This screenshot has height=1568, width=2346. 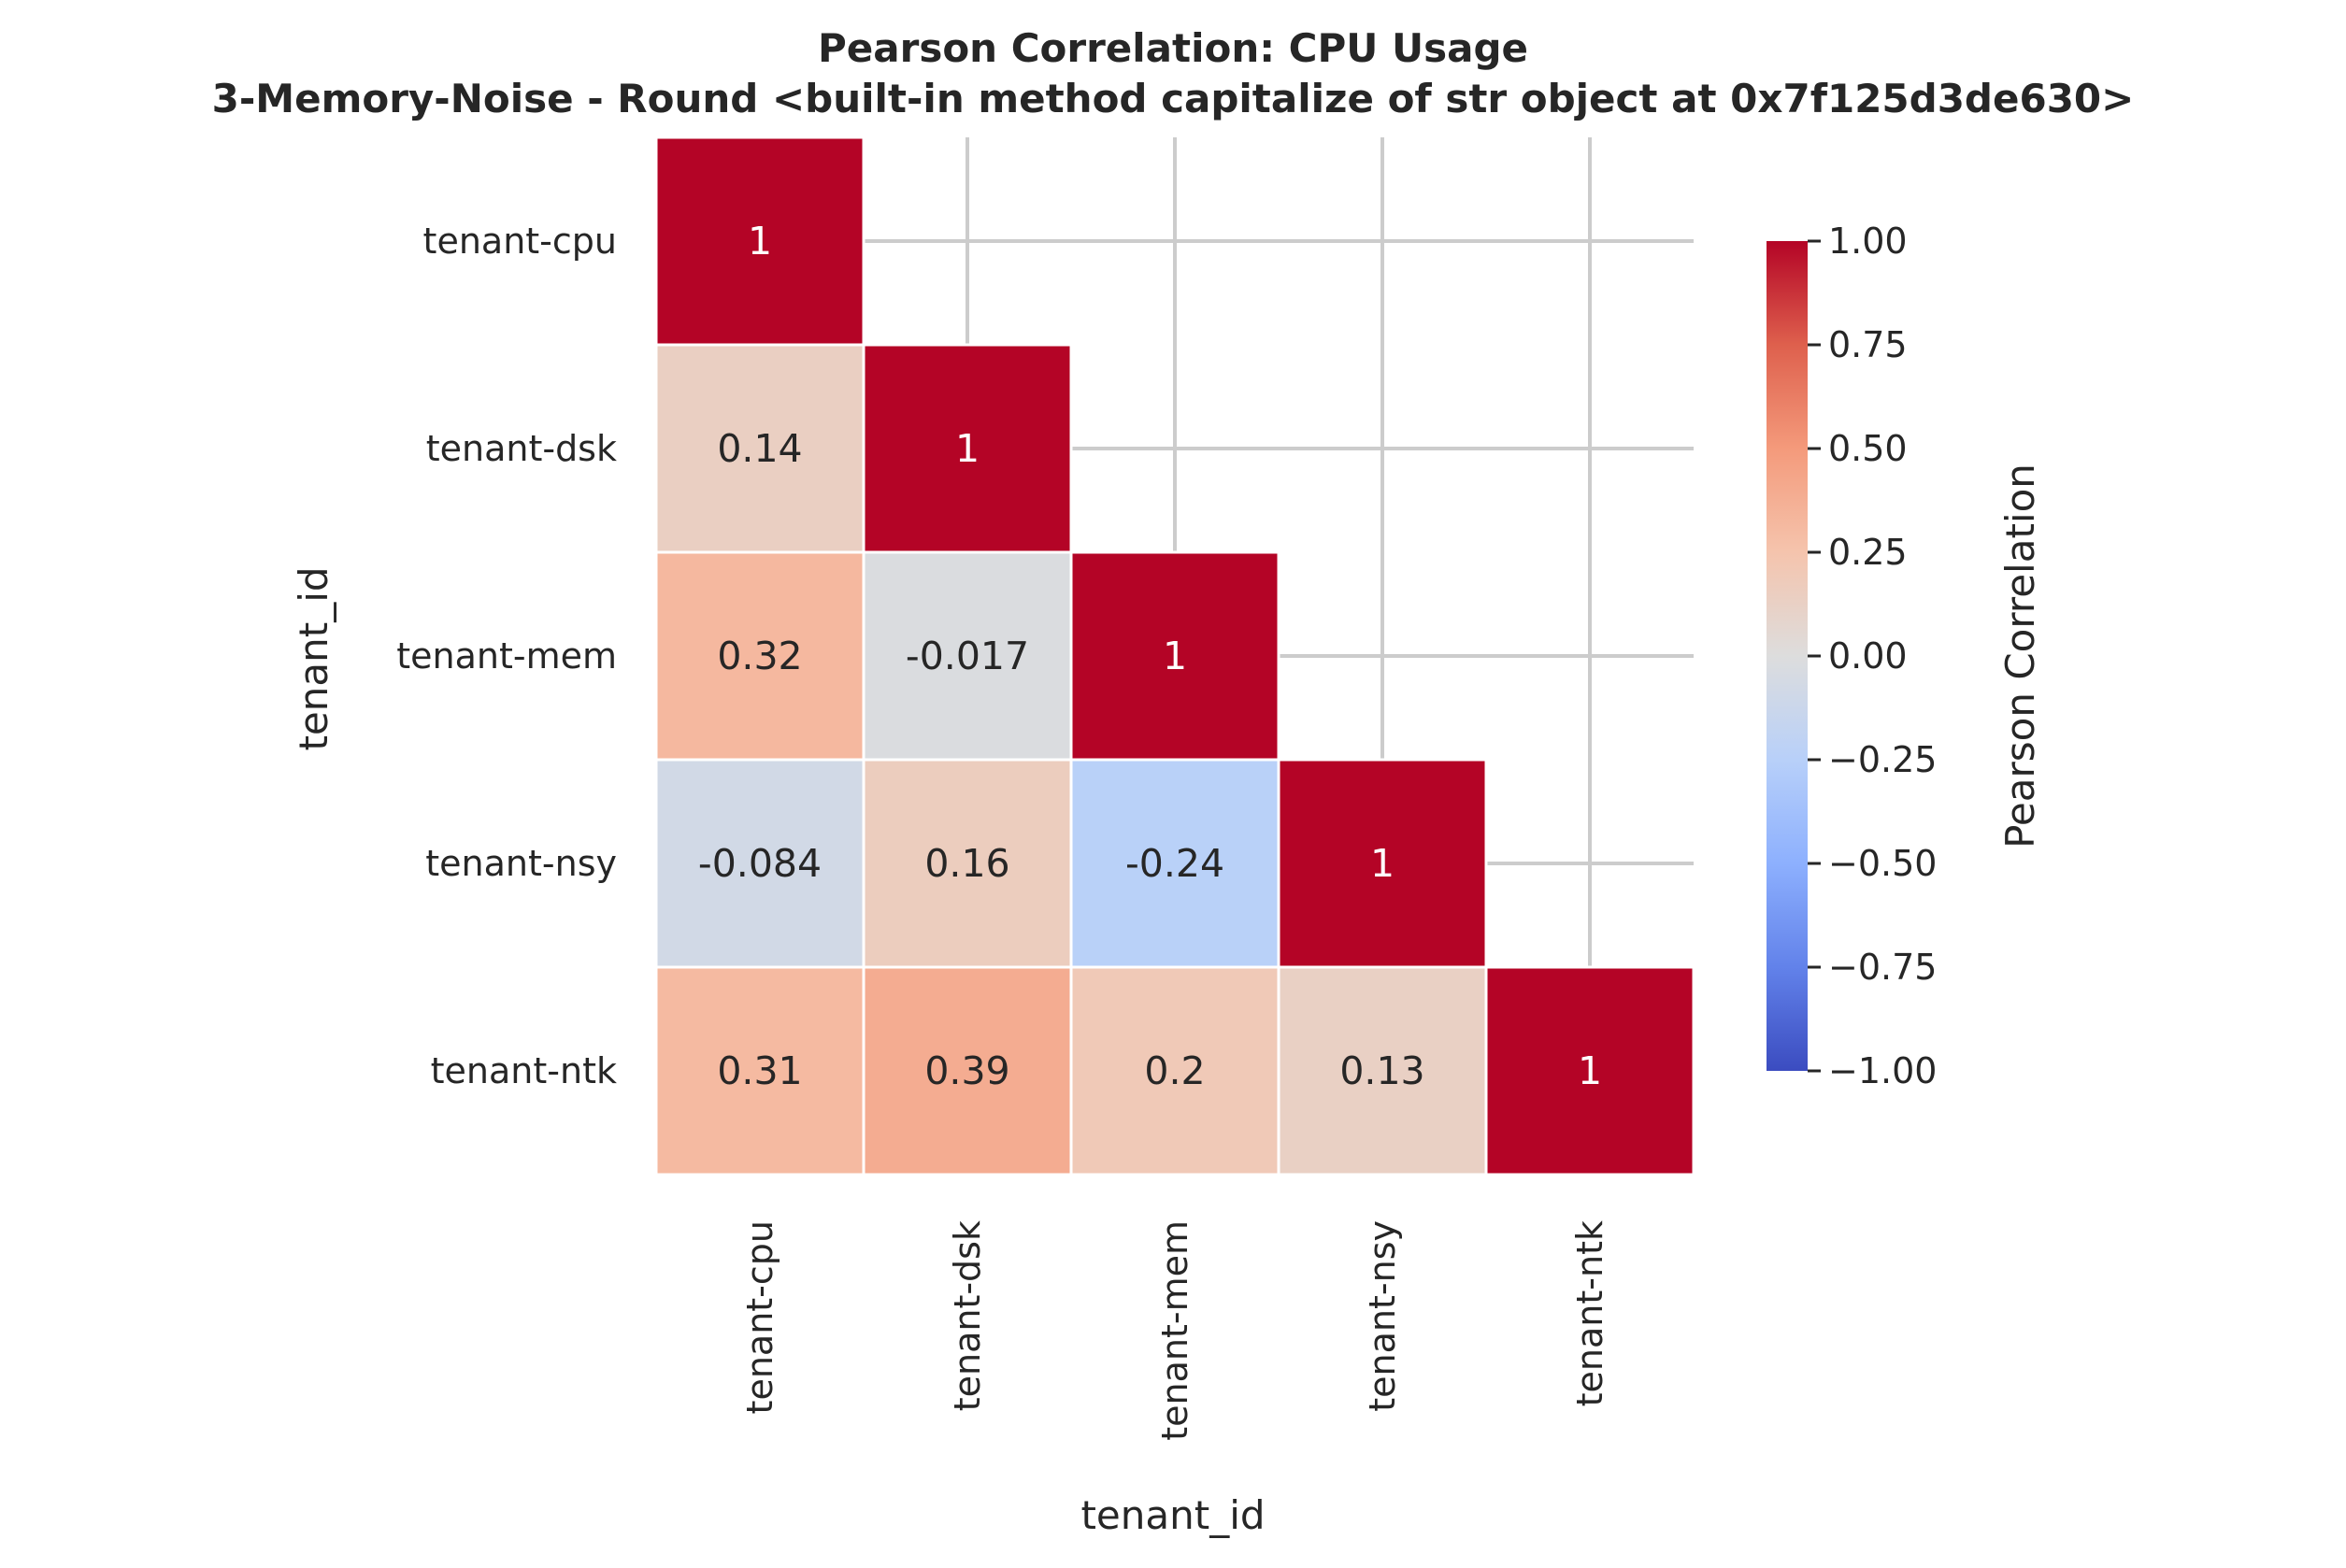 What do you see at coordinates (520, 241) in the screenshot?
I see `y-tick-label: tenant-cpu` at bounding box center [520, 241].